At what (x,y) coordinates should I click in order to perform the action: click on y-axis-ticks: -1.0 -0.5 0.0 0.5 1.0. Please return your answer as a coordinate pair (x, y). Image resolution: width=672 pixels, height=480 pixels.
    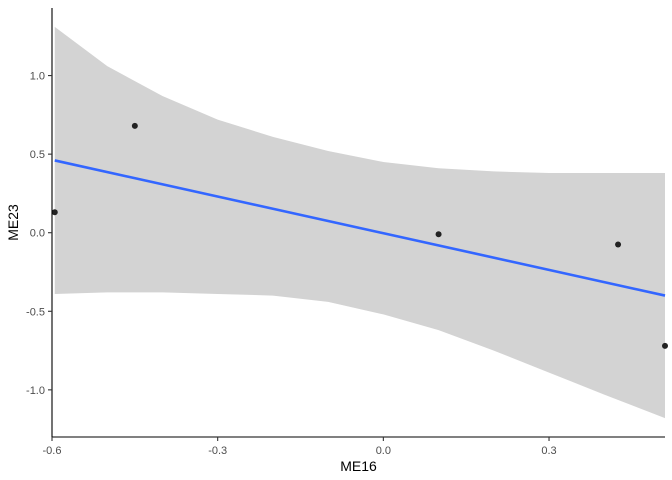
    Looking at the image, I should click on (39, 234).